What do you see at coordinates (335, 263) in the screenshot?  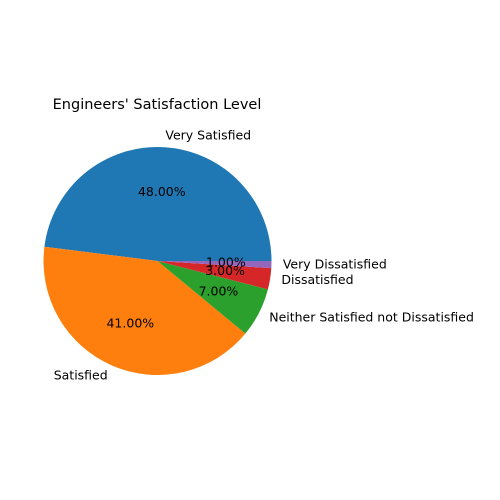 I see `slice-label-very-dissatisfied: Very Dissatisfied` at bounding box center [335, 263].